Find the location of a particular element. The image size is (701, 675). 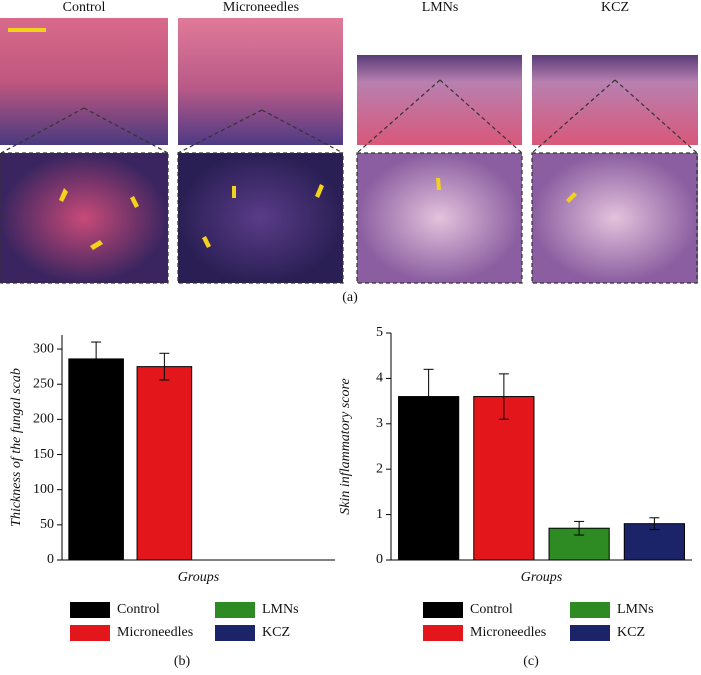

y-tick-label: 2 is located at coordinates (379, 468).